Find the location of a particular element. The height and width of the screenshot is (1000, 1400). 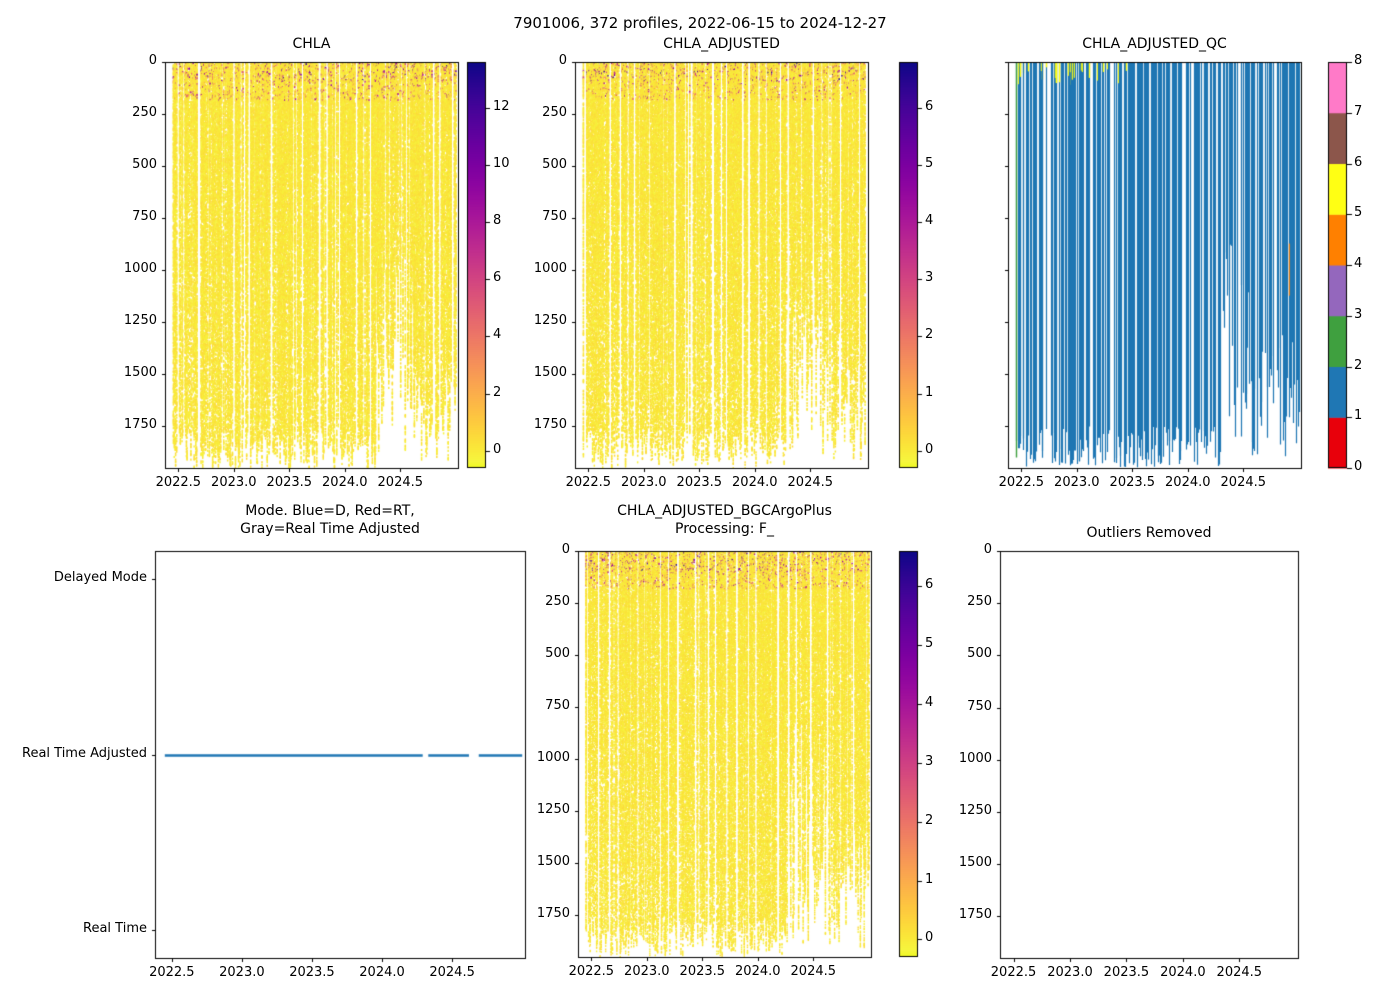

plot-area-chla_adjusted_bgcargoplus is located at coordinates (724, 754).